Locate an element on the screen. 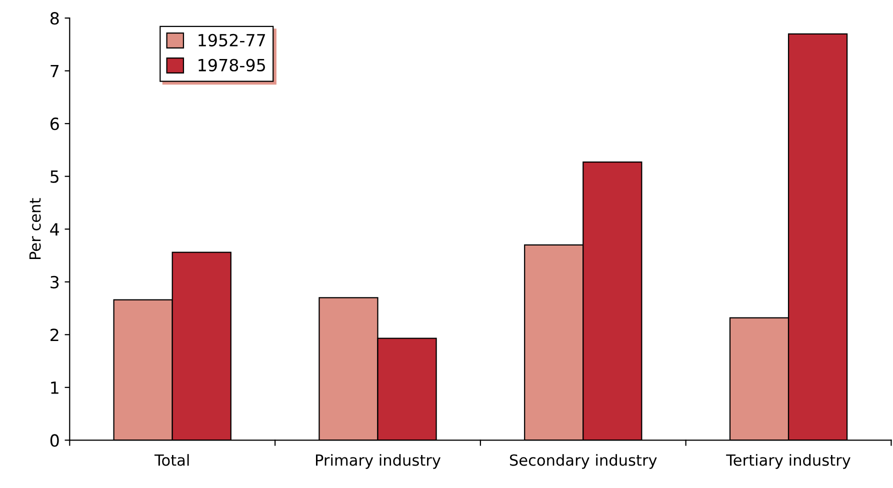 This screenshot has width=893, height=488. x-tick-label: Primary industry is located at coordinates (378, 461).